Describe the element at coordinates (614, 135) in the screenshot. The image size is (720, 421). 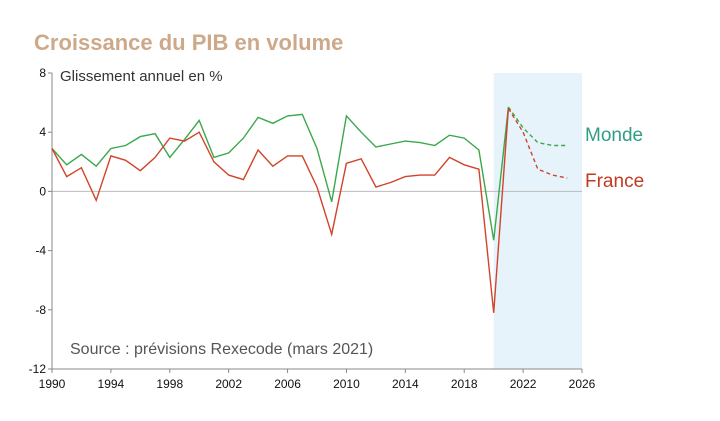
I see `legend-monde-label: Monde` at that location.